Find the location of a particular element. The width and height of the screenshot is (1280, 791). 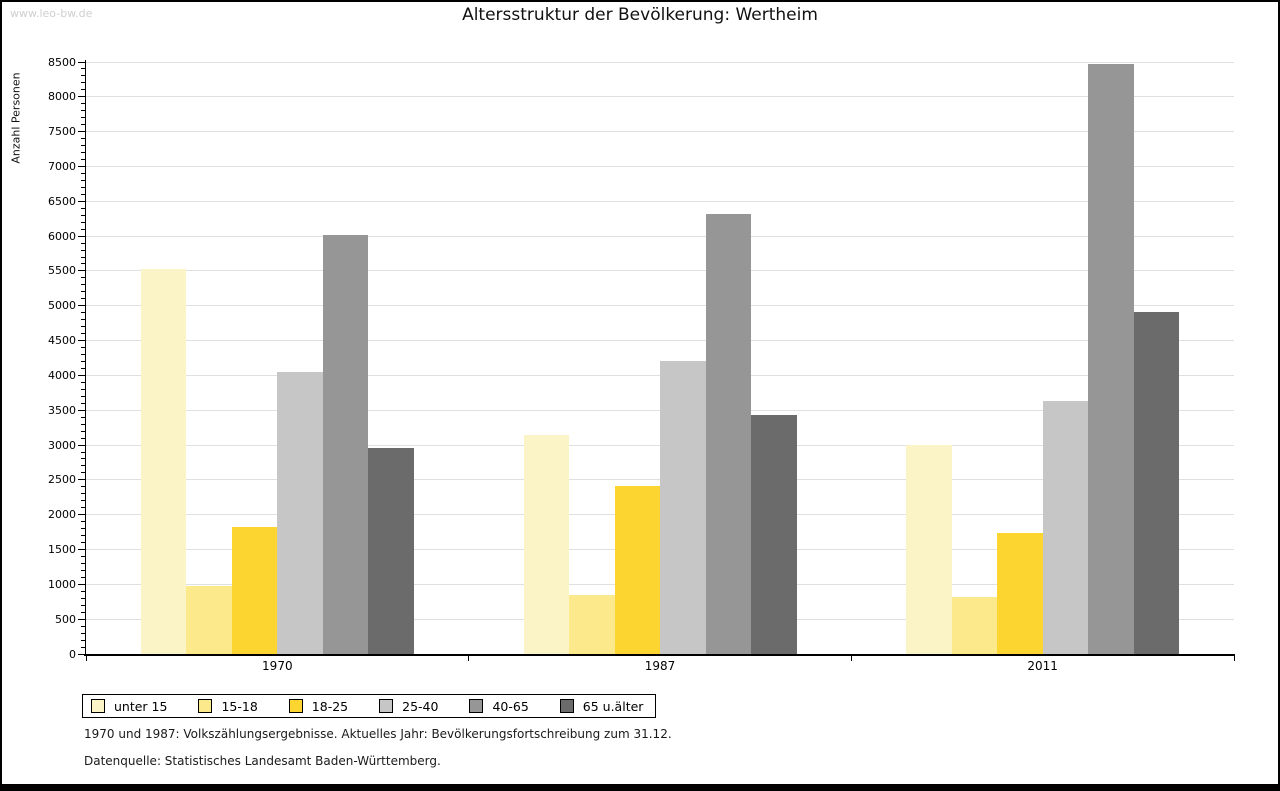

bar-18-25-1987 is located at coordinates (637, 569).